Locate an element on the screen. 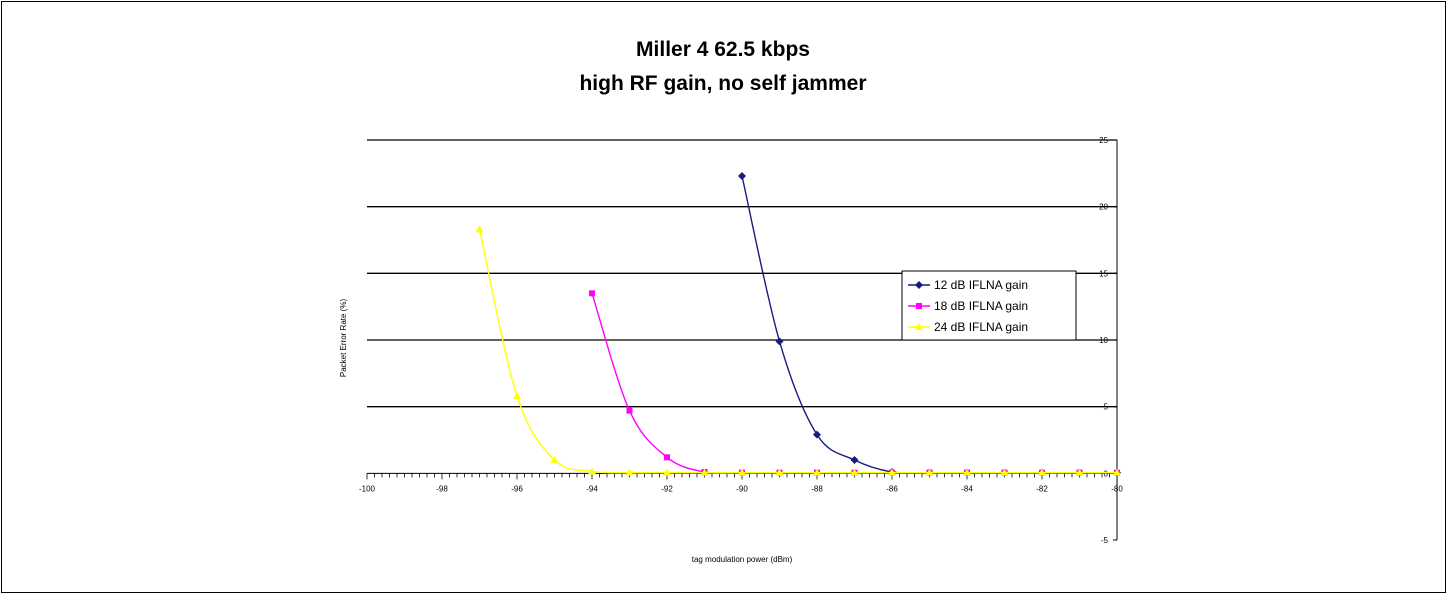  y-tick-label: 25 is located at coordinates (1103, 140).